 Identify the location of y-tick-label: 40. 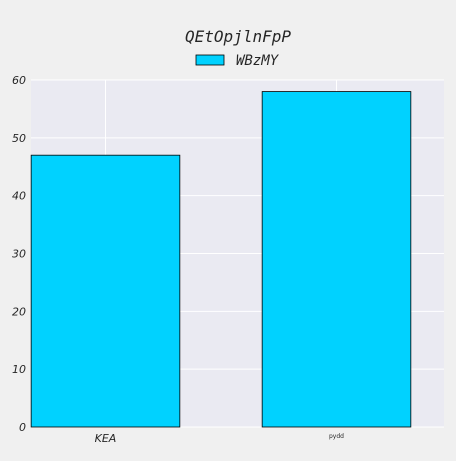
(19, 196).